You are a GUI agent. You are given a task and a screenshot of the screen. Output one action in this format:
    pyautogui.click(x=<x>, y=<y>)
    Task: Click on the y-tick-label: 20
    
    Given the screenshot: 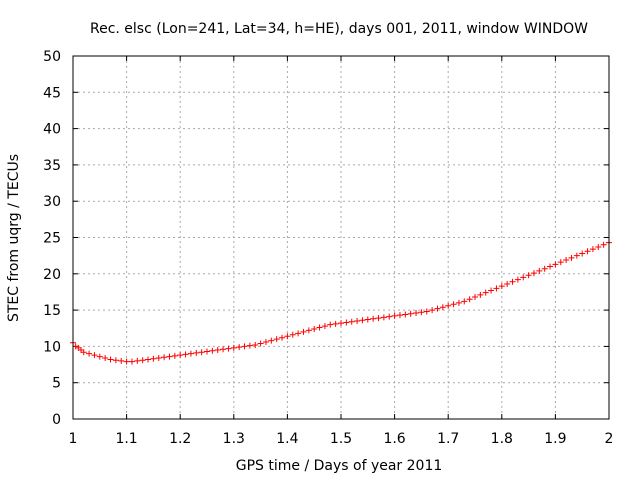 What is the action you would take?
    pyautogui.click(x=52, y=275)
    